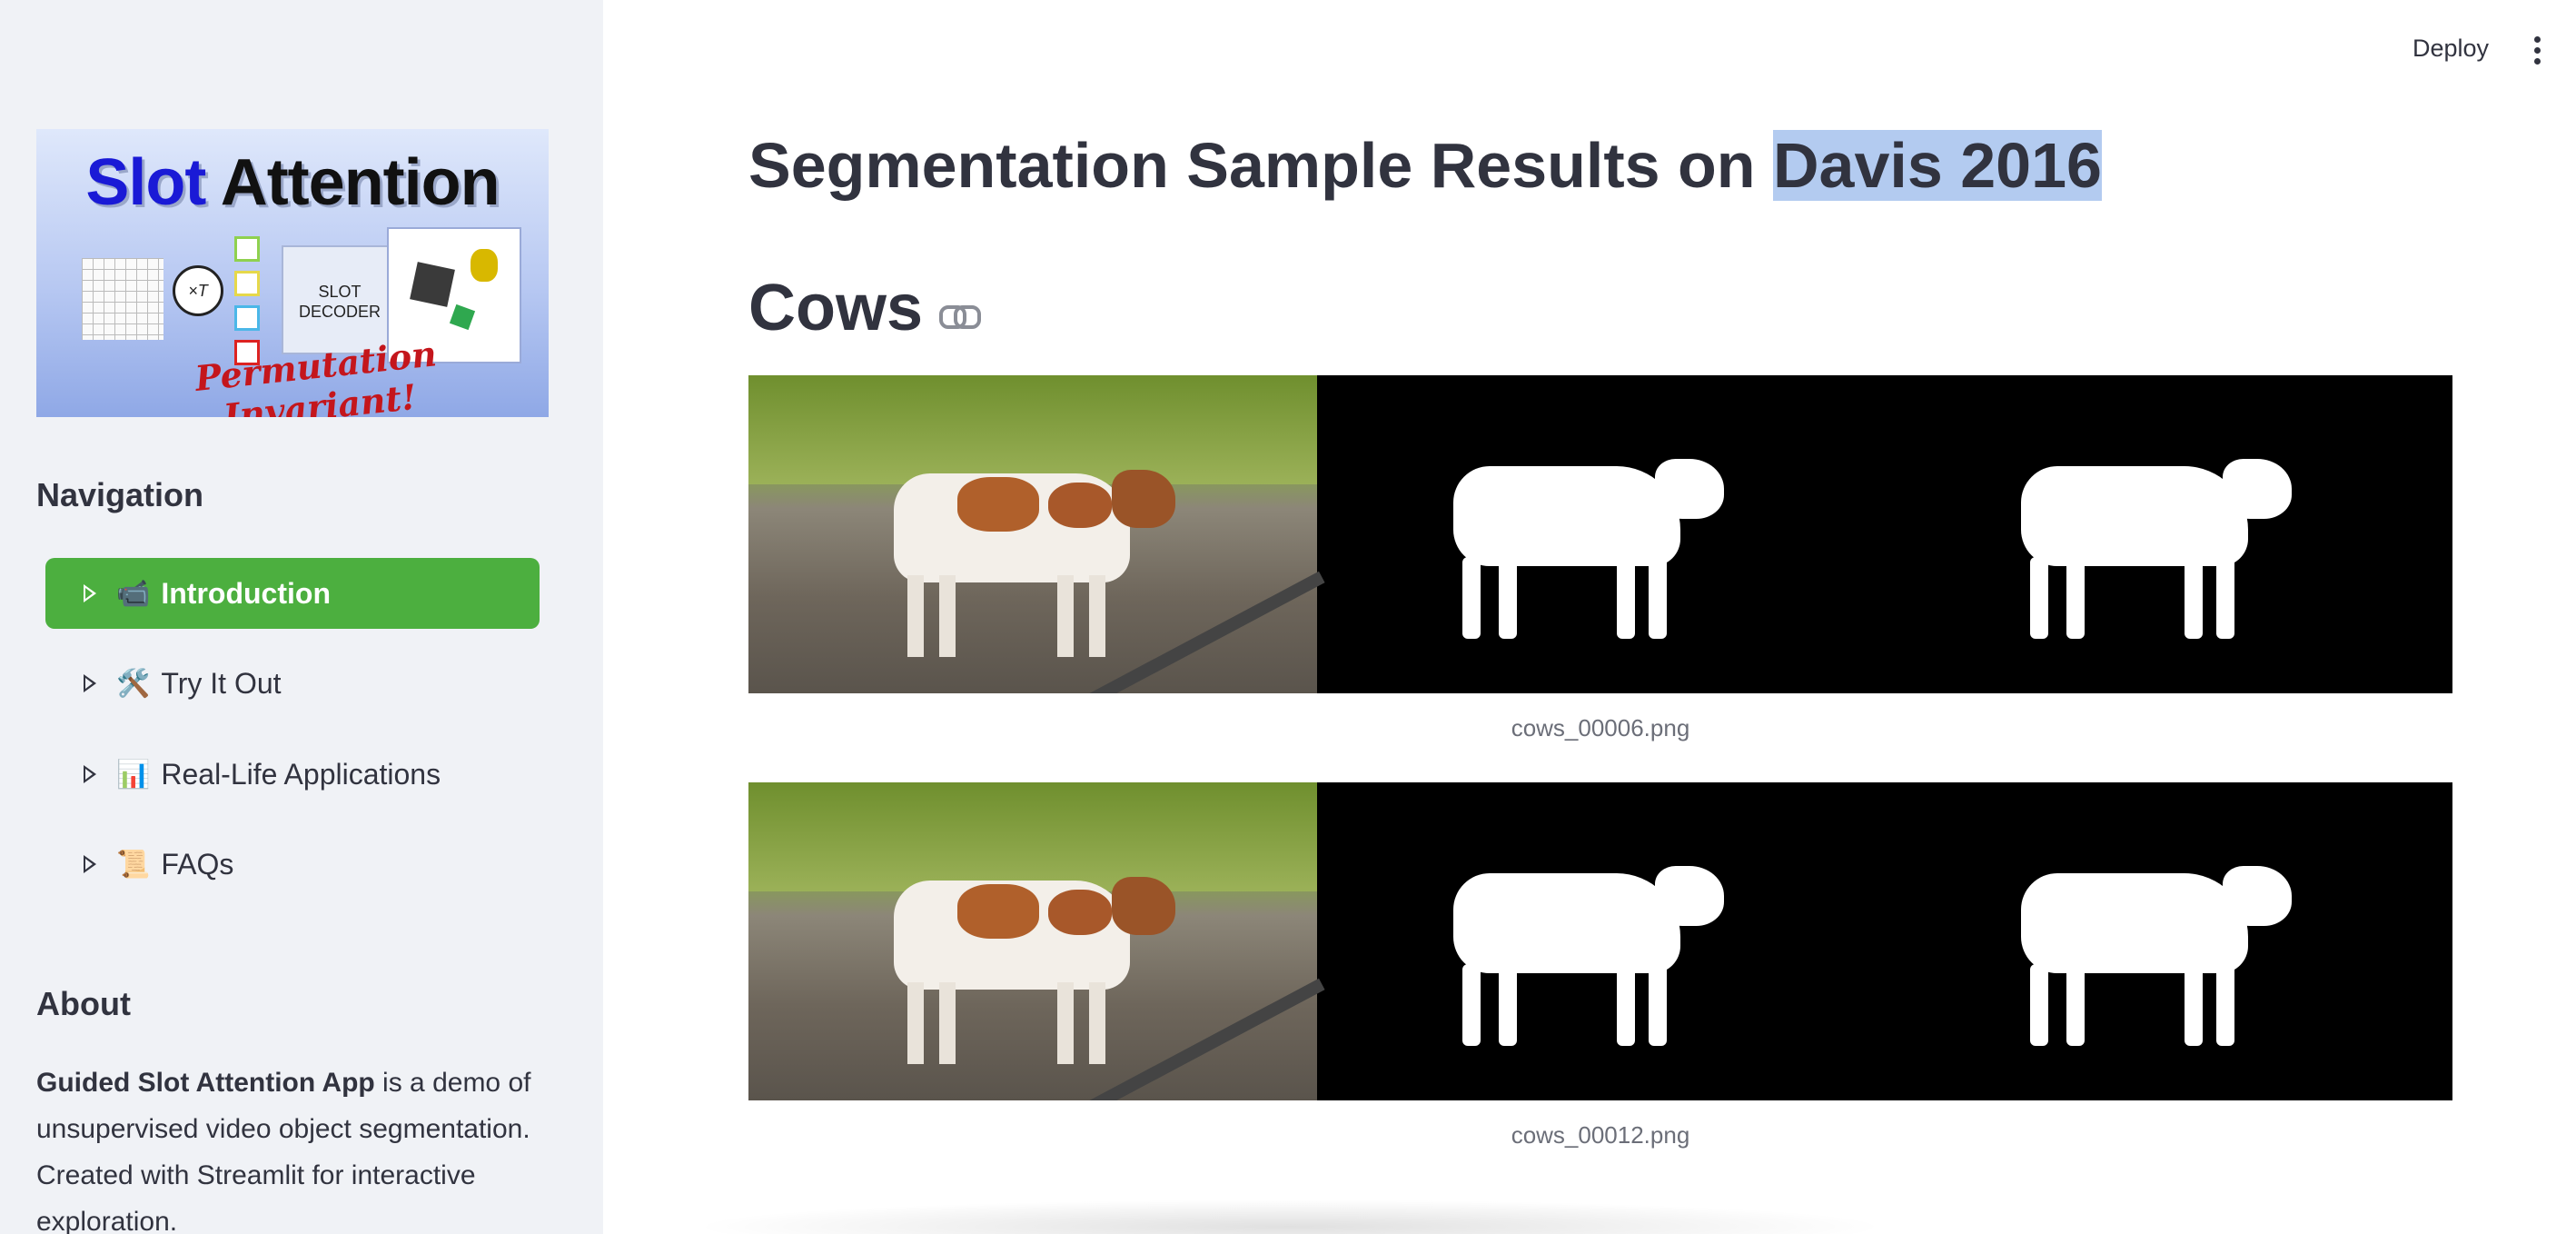  Describe the element at coordinates (2451, 48) in the screenshot. I see `deploy-button: Deploy` at that location.